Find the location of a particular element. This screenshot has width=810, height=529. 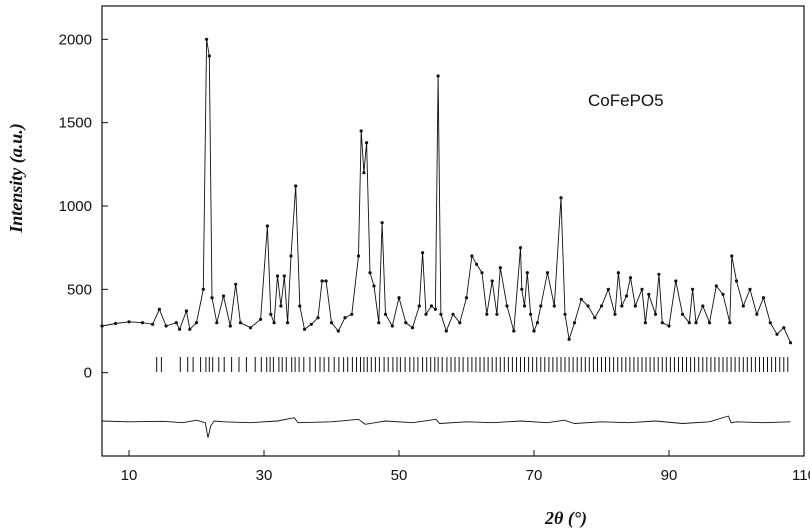

y-tick-label: 1500 is located at coordinates (75, 123).